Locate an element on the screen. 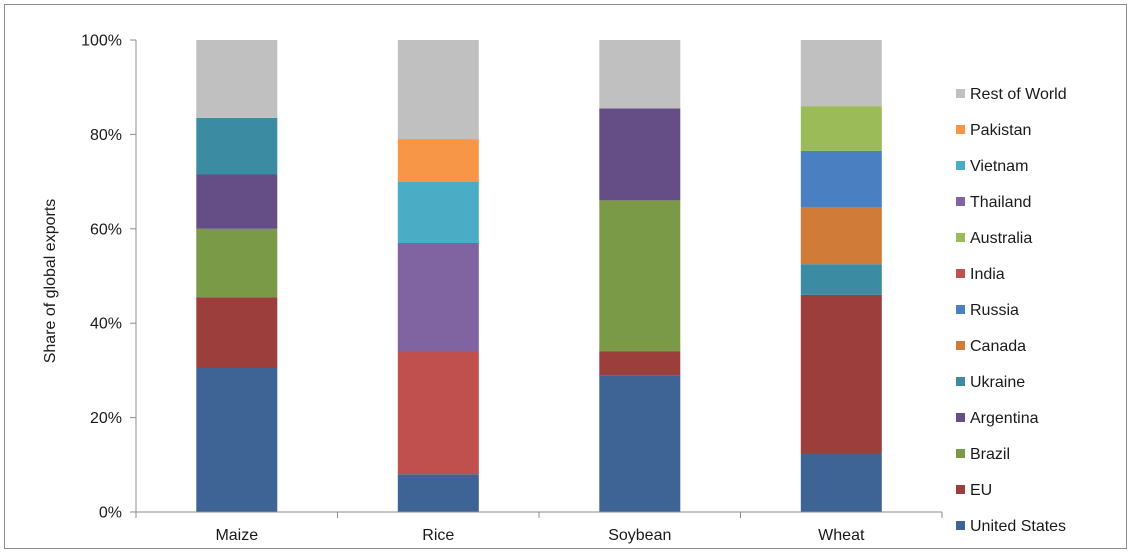 Image resolution: width=1132 pixels, height=554 pixels. bar-segment-soybean-brazil is located at coordinates (640, 276).